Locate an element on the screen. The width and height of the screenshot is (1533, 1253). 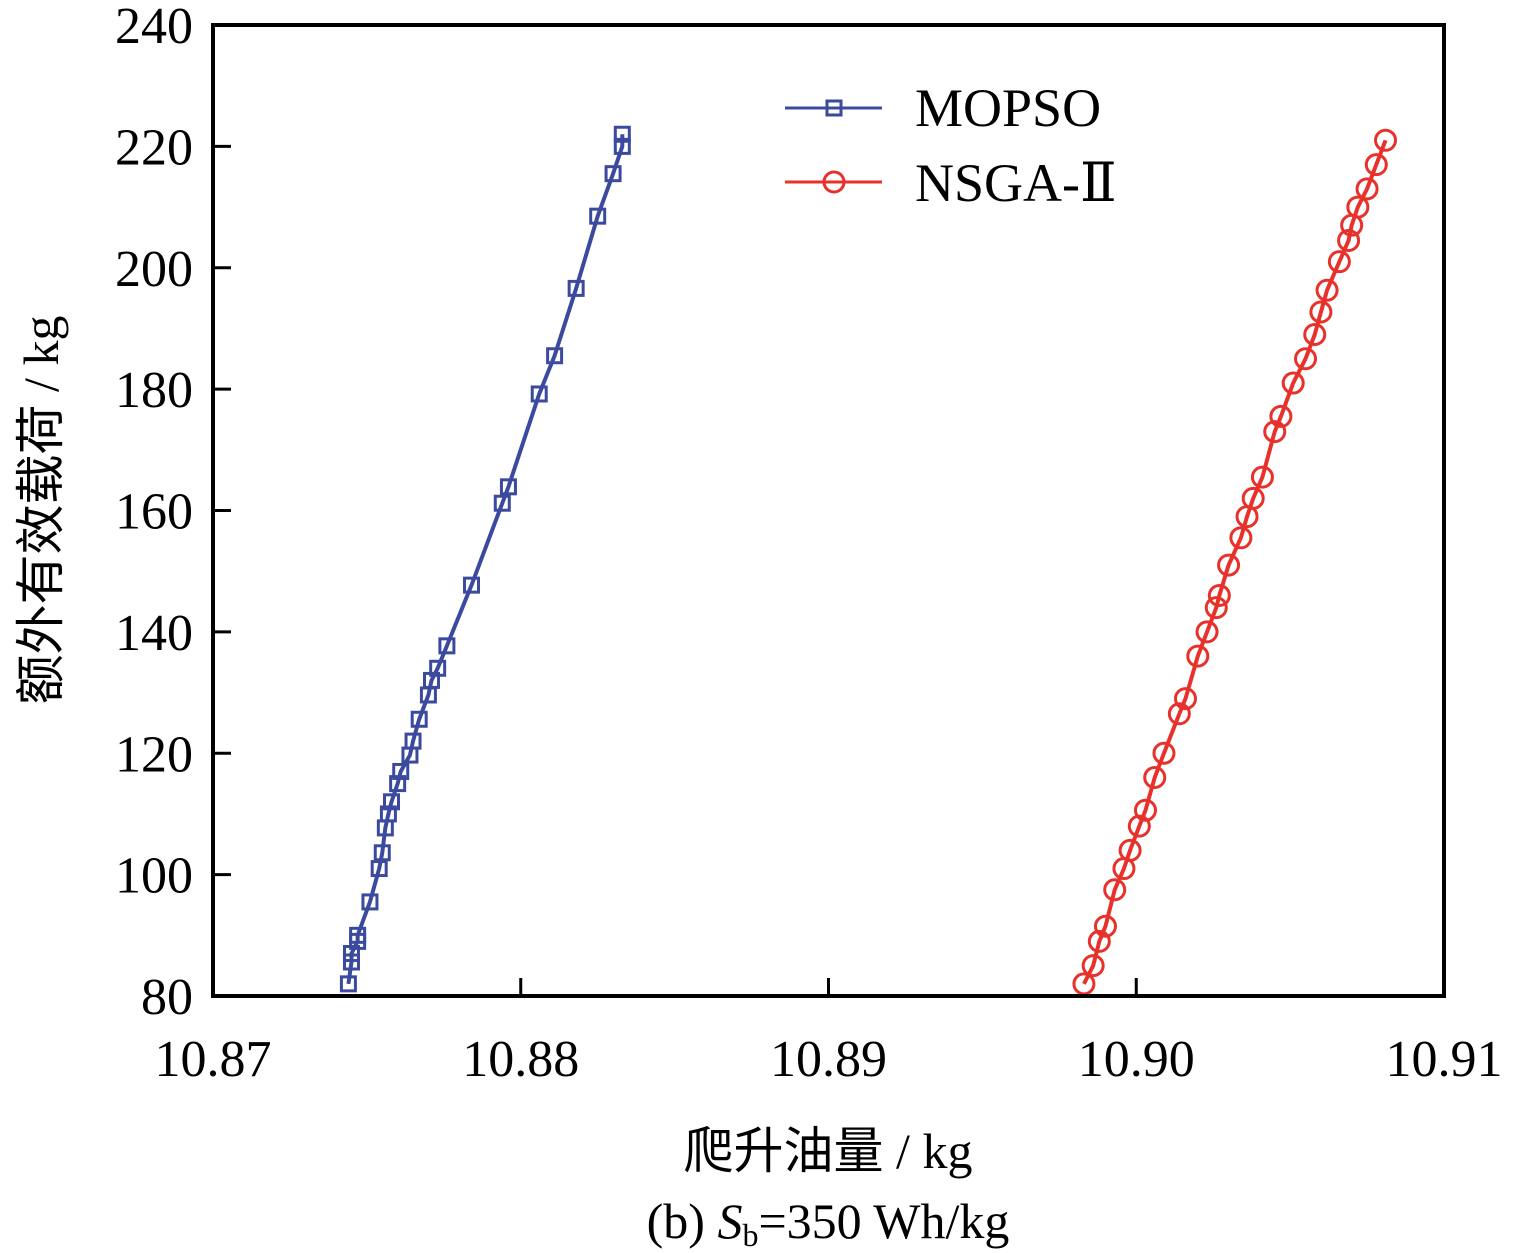
legend: MOPSO NSGA-Ⅱ is located at coordinates (951, 145).